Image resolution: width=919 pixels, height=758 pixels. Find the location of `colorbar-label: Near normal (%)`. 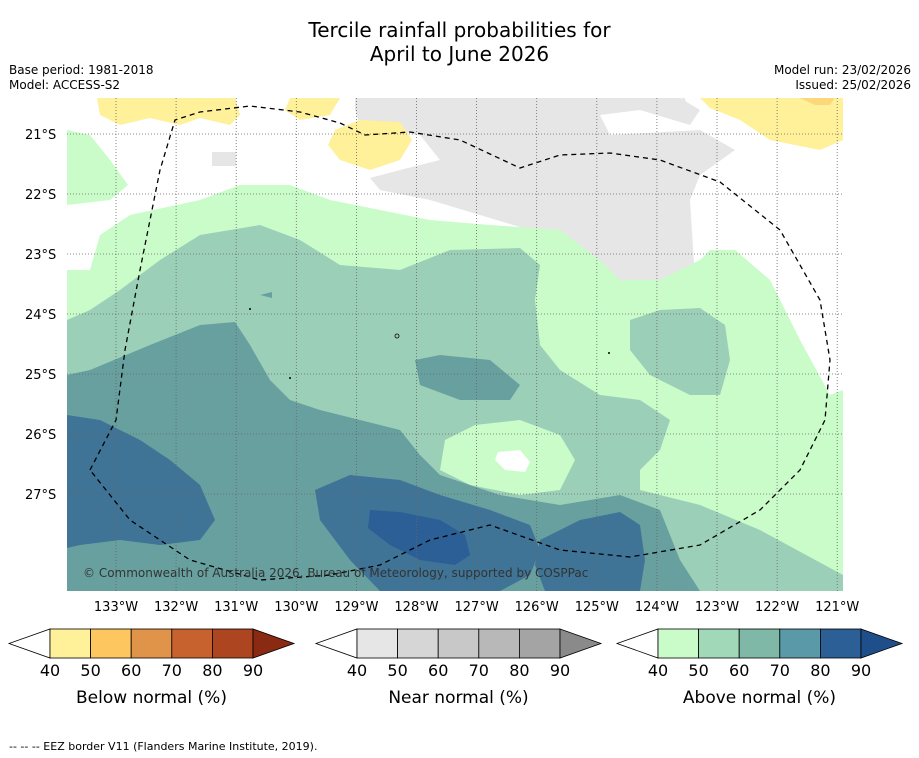

colorbar-label: Near normal (%) is located at coordinates (458, 698).